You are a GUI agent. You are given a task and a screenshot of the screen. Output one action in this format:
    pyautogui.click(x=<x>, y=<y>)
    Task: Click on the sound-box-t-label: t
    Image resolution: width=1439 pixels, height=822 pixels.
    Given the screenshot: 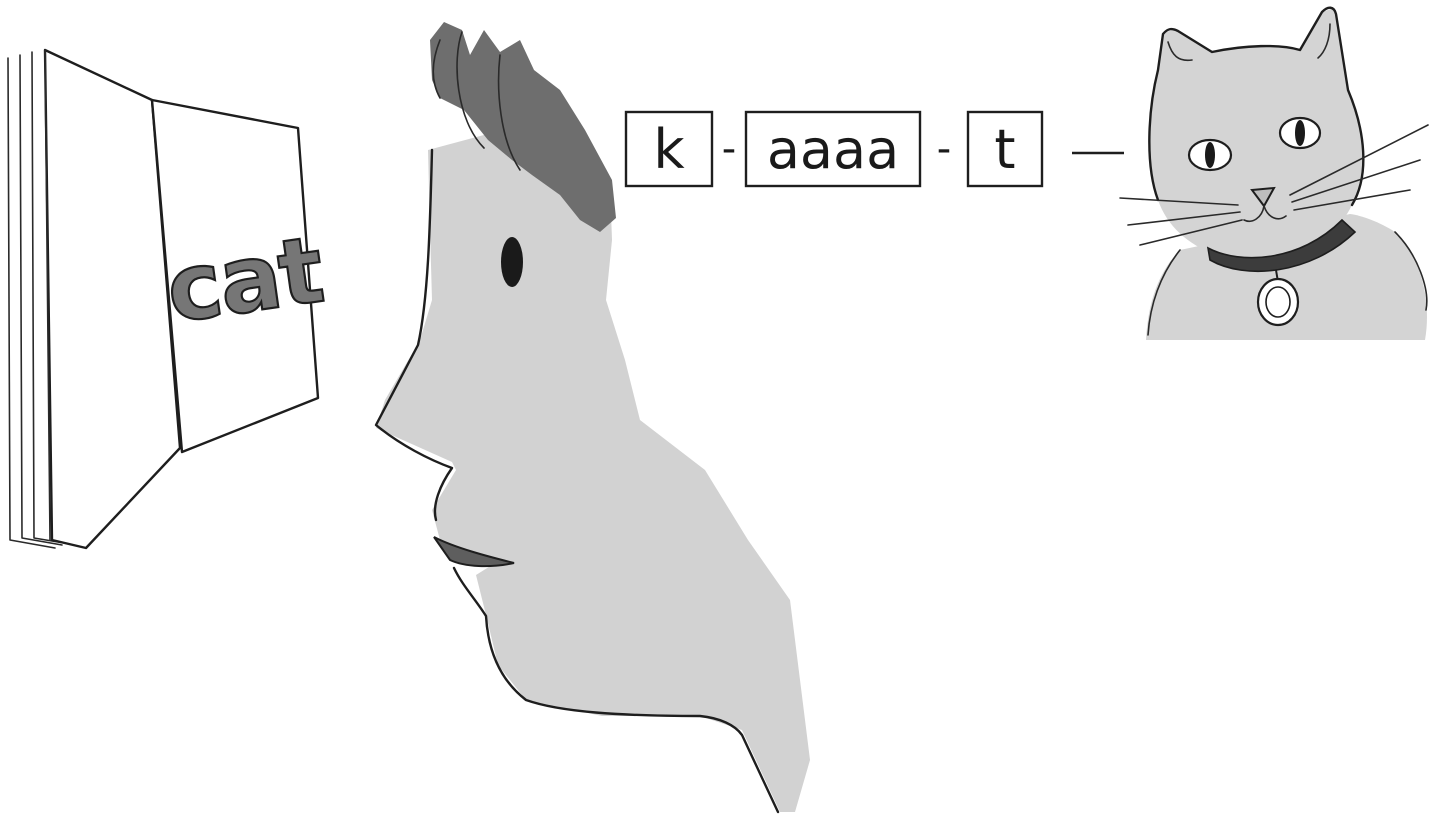 What is the action you would take?
    pyautogui.click(x=1004, y=149)
    